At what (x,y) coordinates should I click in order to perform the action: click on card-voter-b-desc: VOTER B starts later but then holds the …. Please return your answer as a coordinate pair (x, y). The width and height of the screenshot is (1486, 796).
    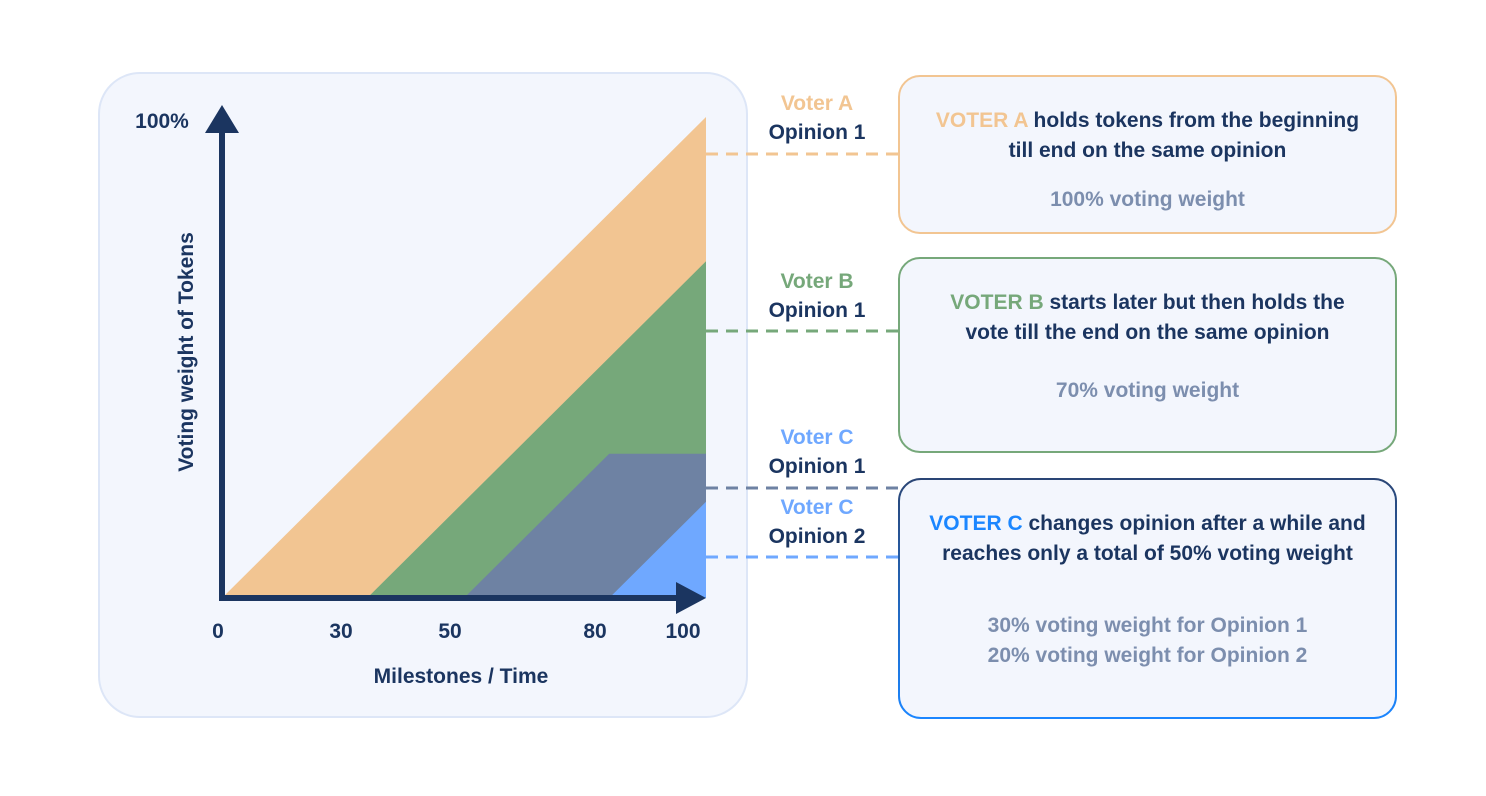
    Looking at the image, I should click on (1147, 318).